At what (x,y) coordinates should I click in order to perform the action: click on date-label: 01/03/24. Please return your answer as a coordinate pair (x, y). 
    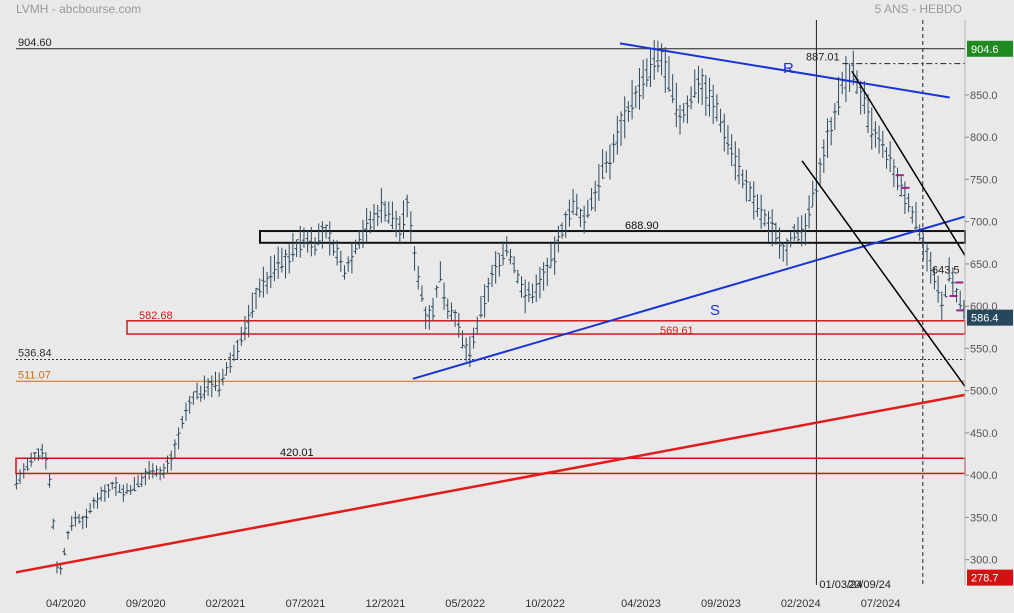
    Looking at the image, I should click on (840, 585).